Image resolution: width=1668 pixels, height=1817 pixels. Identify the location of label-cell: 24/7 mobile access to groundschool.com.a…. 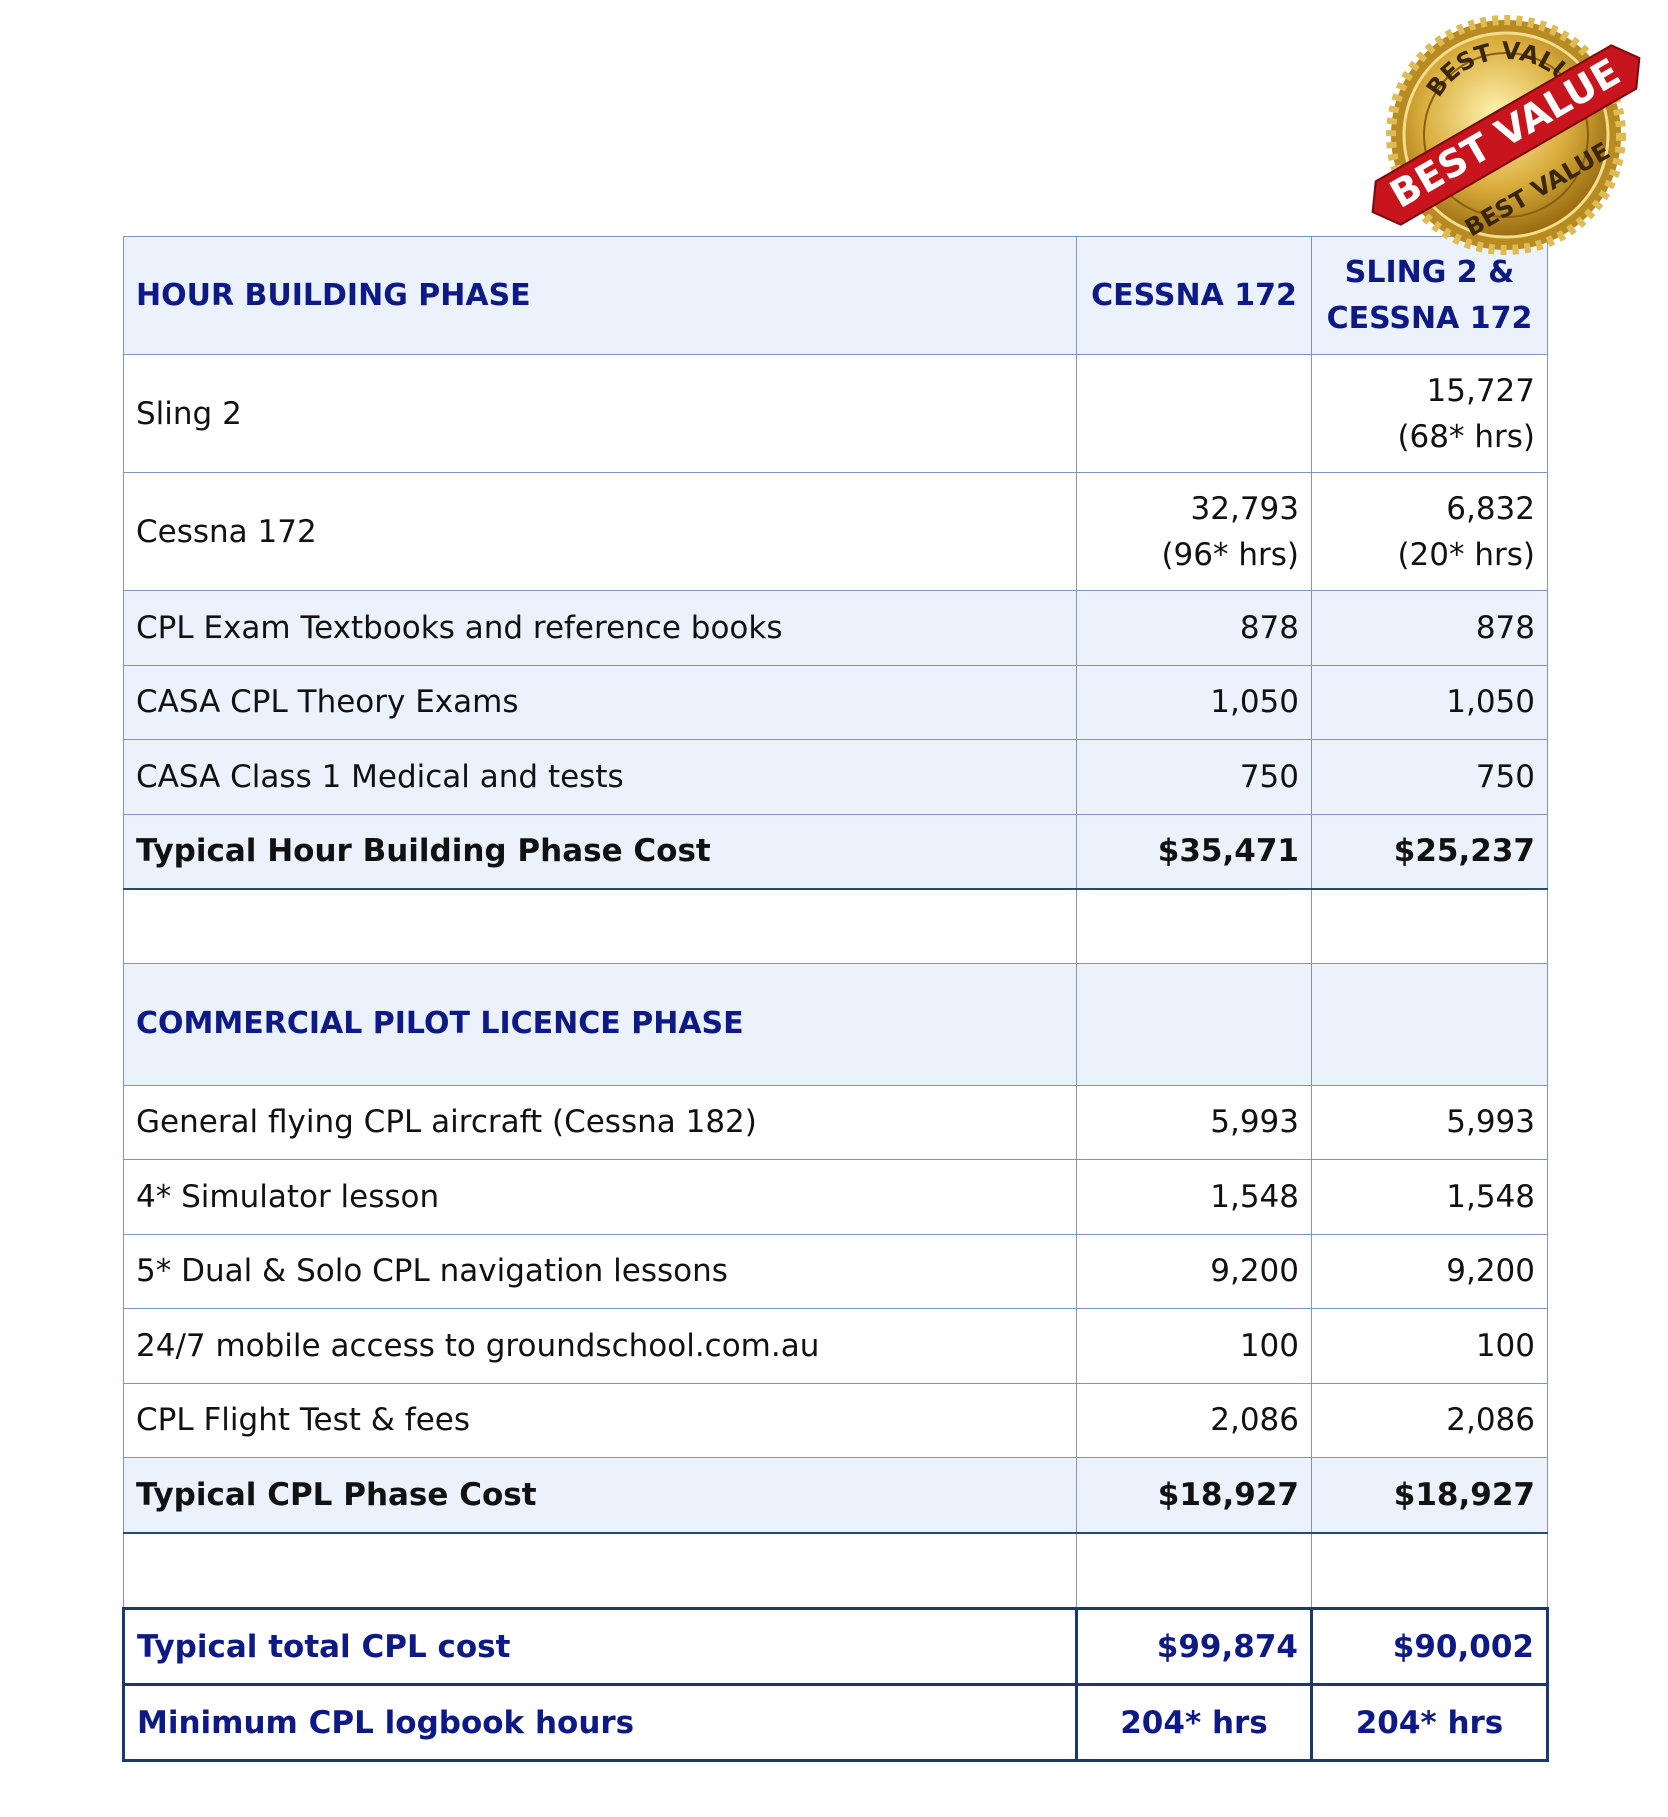
(600, 1346).